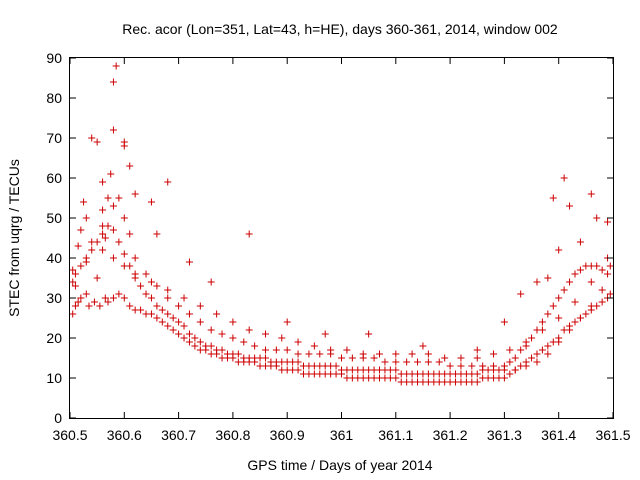 The image size is (640, 480). Describe the element at coordinates (232, 435) in the screenshot. I see `x-tick-label: 360.8` at that location.